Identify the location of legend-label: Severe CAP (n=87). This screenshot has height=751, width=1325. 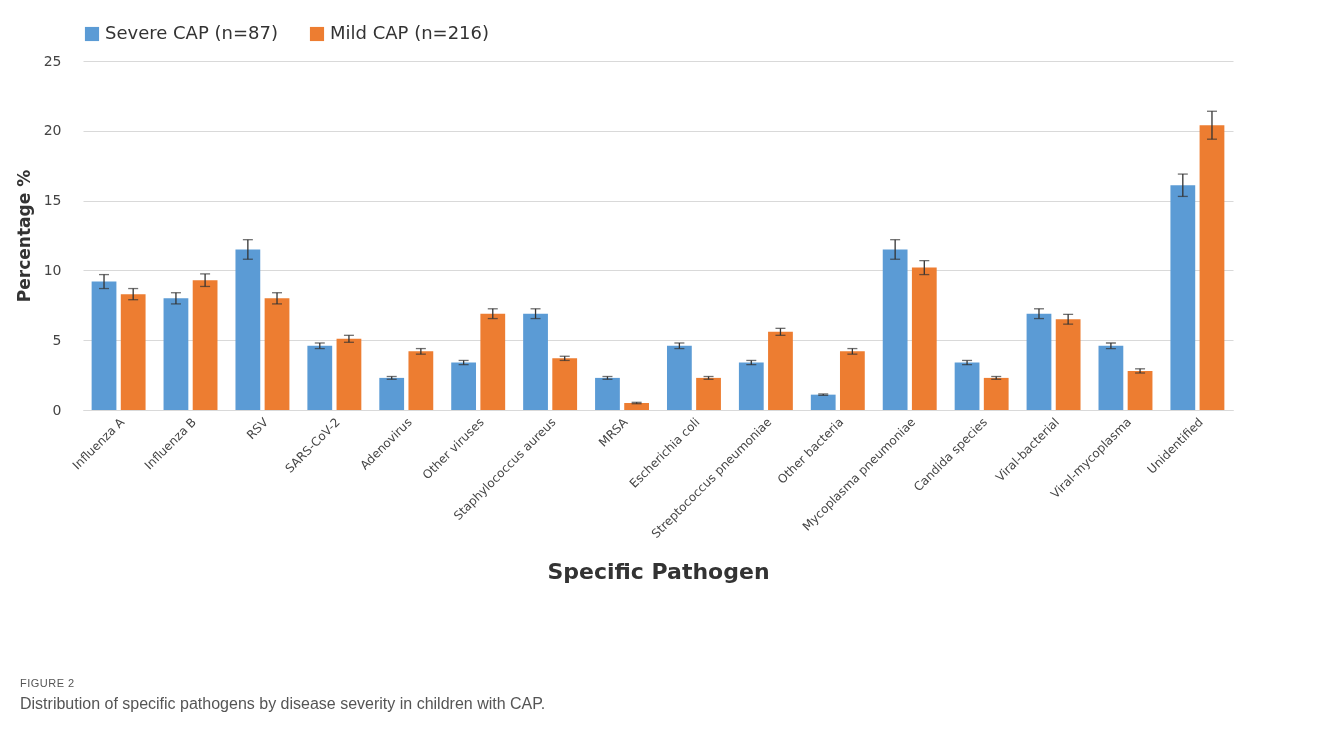
(191, 32).